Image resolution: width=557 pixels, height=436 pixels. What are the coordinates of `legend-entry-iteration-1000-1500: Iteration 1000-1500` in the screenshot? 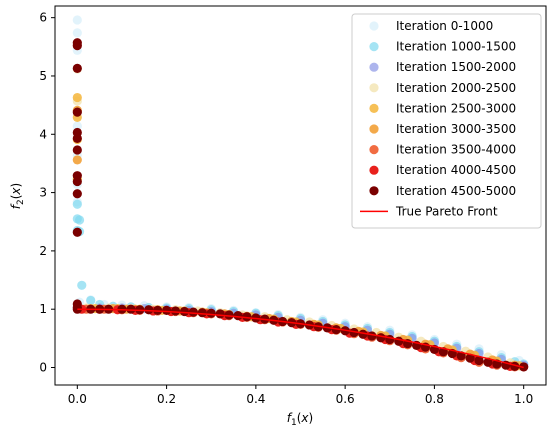 It's located at (442, 47).